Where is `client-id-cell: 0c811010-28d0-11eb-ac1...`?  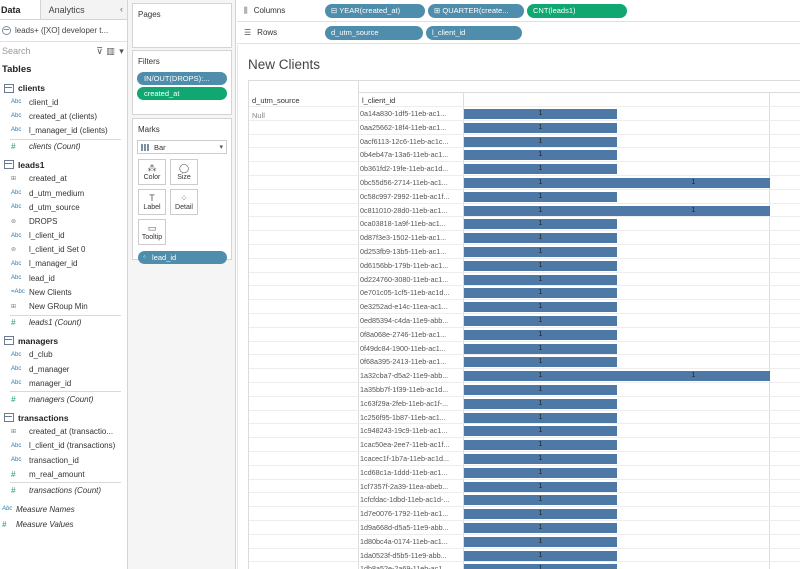
client-id-cell: 0c811010-28d0-11eb-ac1... is located at coordinates (404, 210).